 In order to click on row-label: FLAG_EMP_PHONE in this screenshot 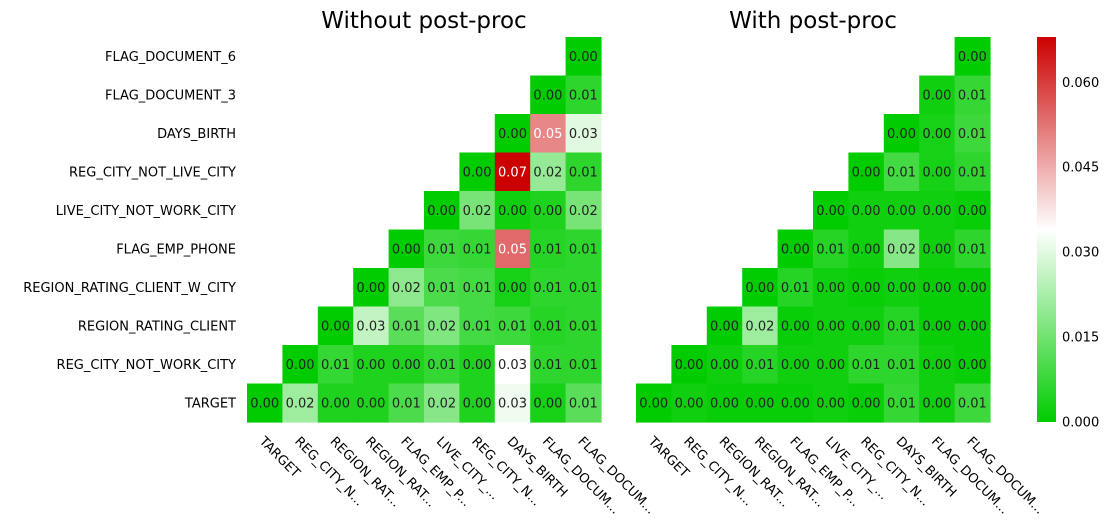, I will do `click(176, 249)`.